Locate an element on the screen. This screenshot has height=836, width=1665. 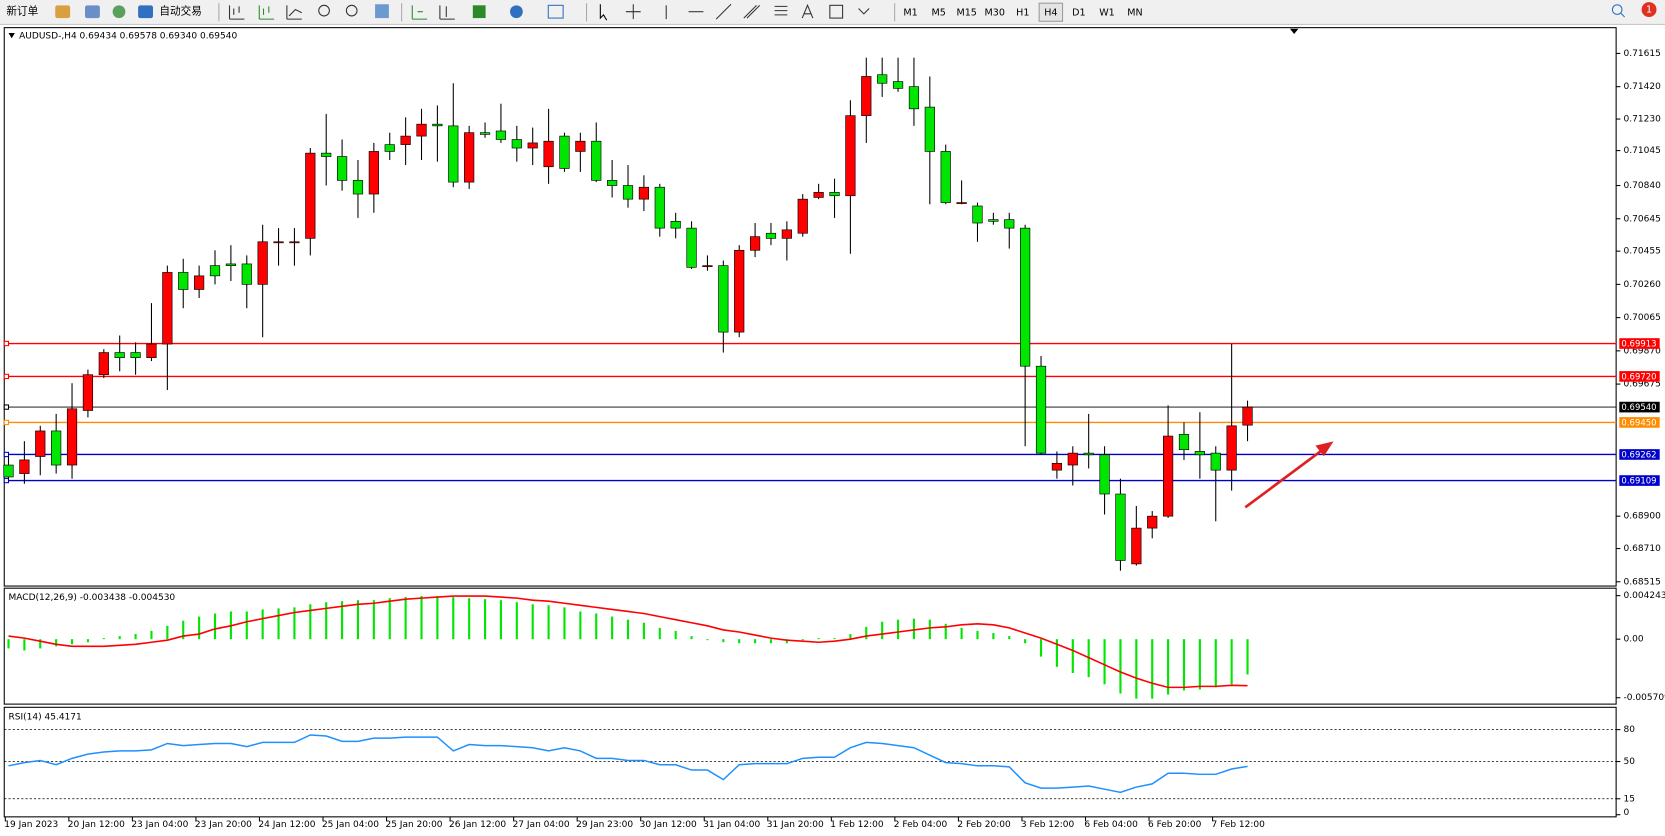
timeframe-button: D1 is located at coordinates (1078, 12).